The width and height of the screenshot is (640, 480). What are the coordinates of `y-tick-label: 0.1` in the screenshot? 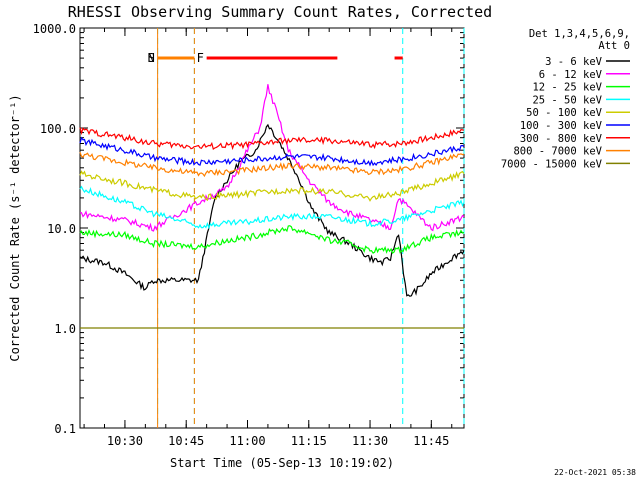 It's located at (65, 429).